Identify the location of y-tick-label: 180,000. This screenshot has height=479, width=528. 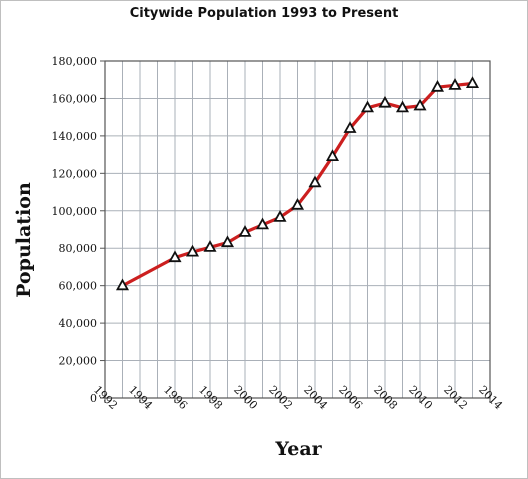
(75, 61).